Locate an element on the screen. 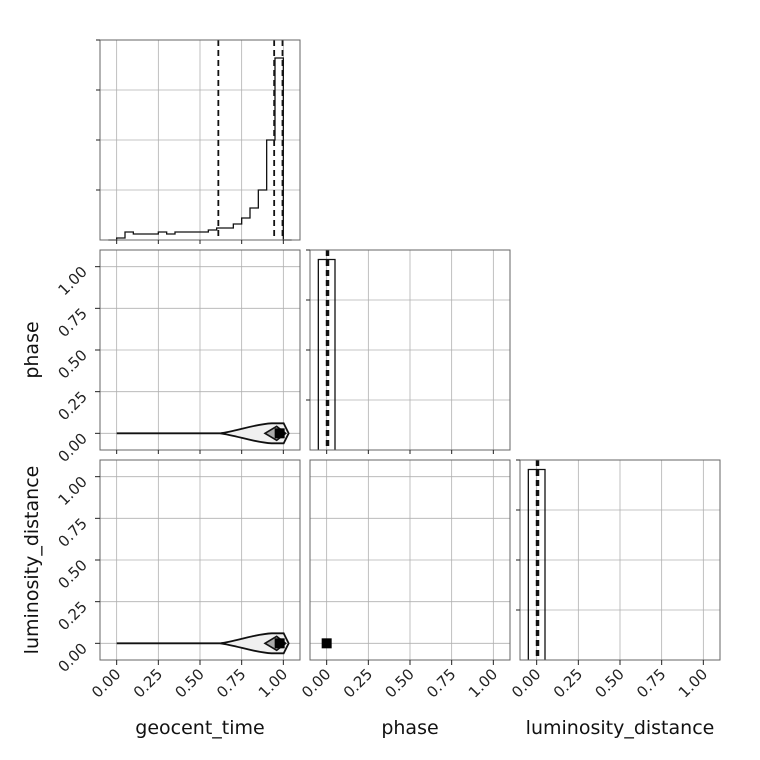 The height and width of the screenshot is (760, 760). density-peak-geocent-time-vs-luminosity-distance is located at coordinates (279, 643).